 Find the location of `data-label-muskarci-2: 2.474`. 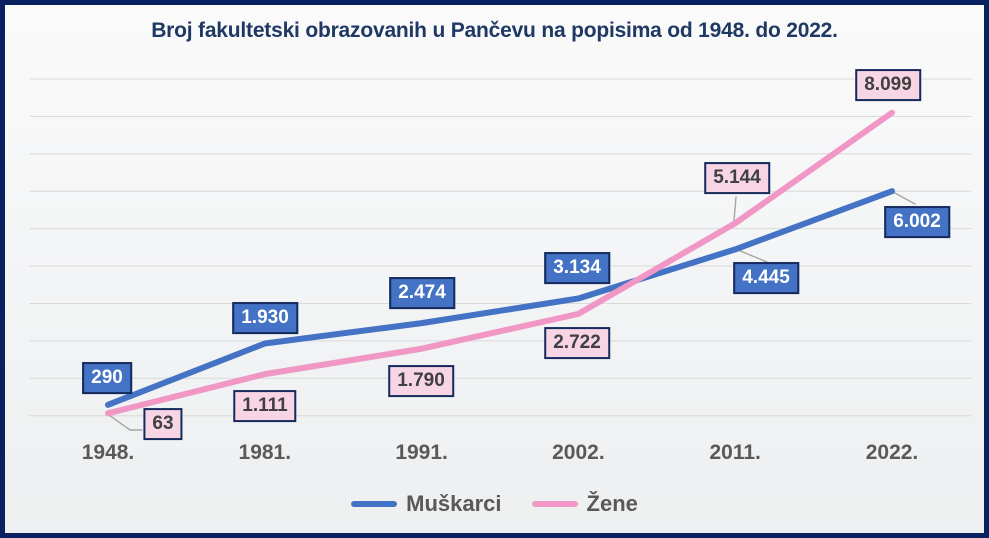

data-label-muskarci-2: 2.474 is located at coordinates (422, 293).